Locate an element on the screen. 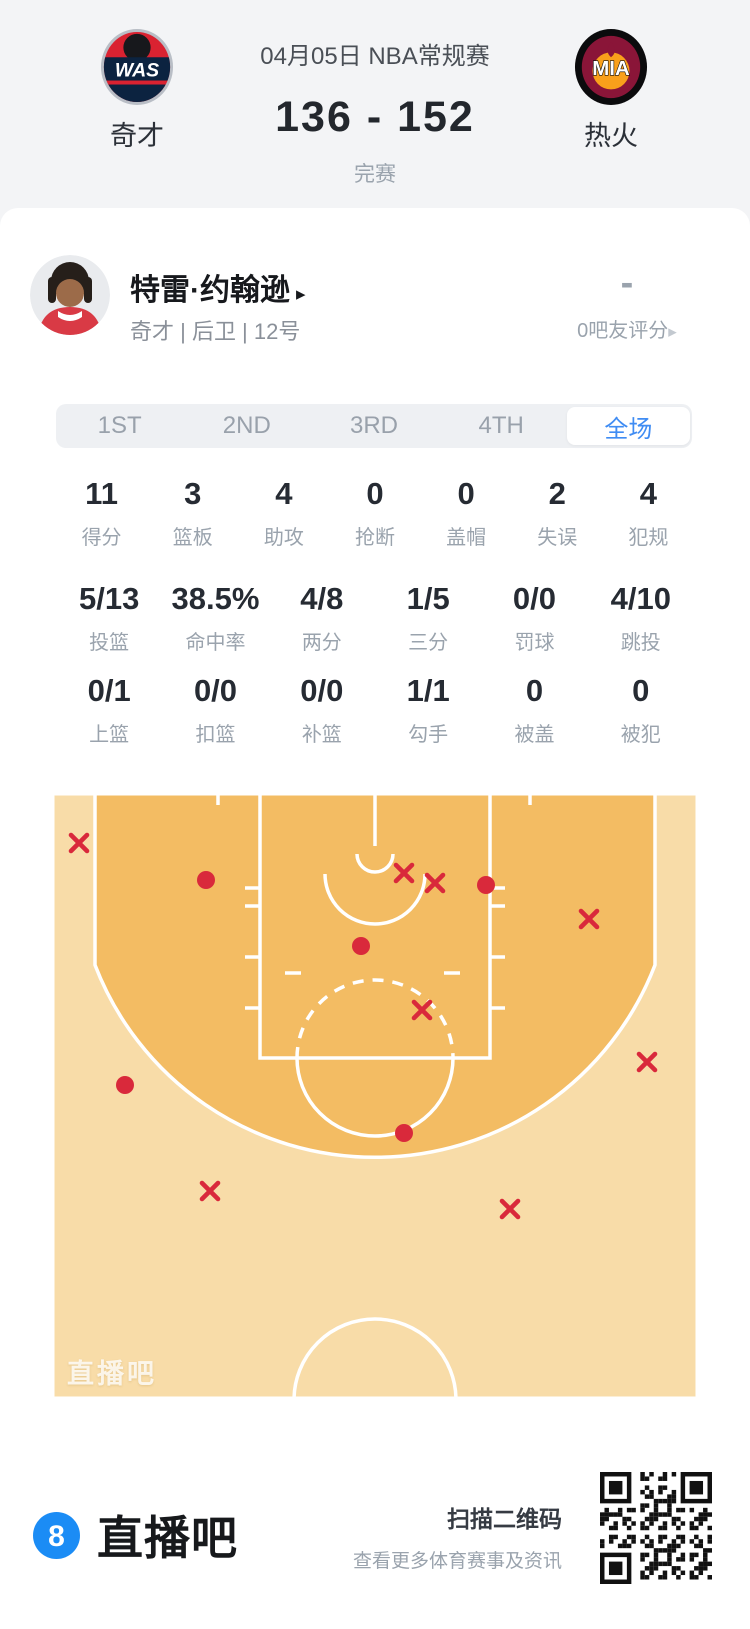 The height and width of the screenshot is (1629, 750). stat-助攻: 4 助攻 is located at coordinates (283, 513).